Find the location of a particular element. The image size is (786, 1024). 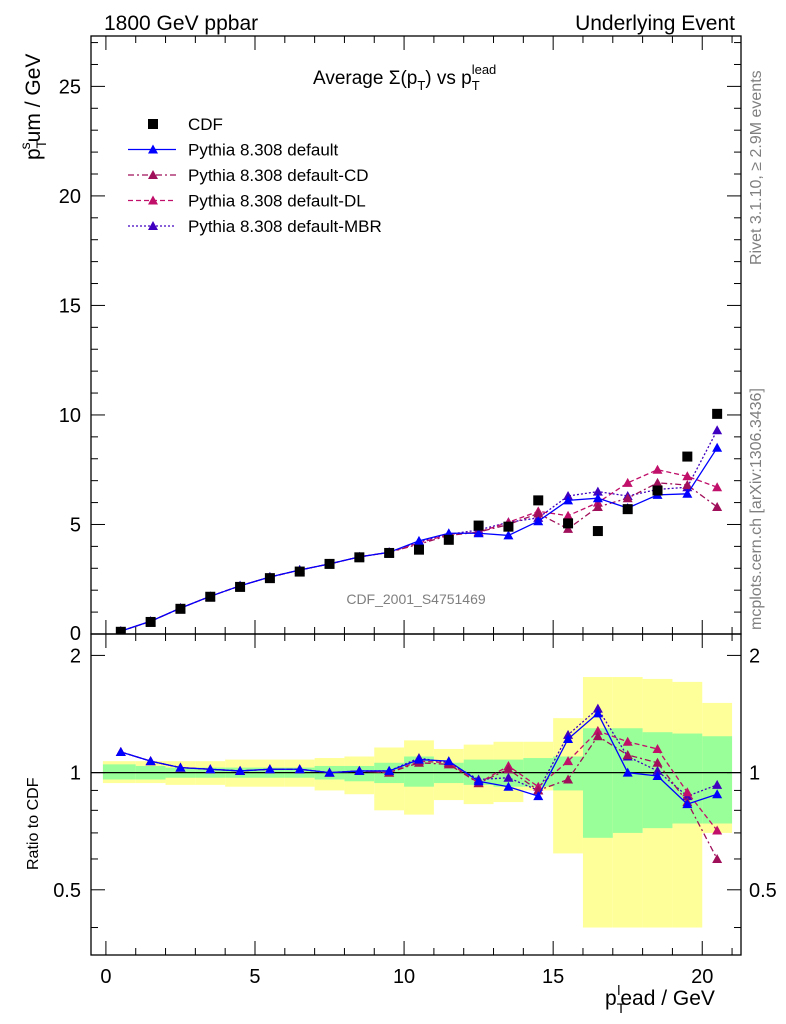

legend-entry-label: CDF is located at coordinates (205, 124).